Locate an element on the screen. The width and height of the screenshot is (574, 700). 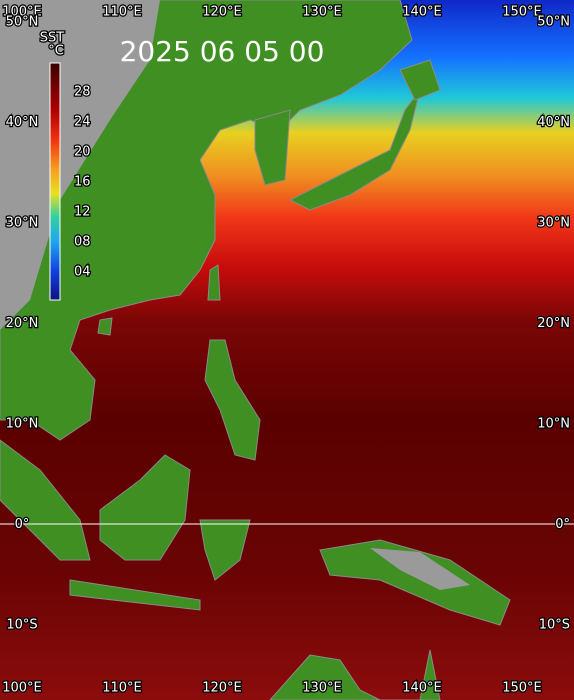
colorbar-tick: 28 is located at coordinates (82, 92).